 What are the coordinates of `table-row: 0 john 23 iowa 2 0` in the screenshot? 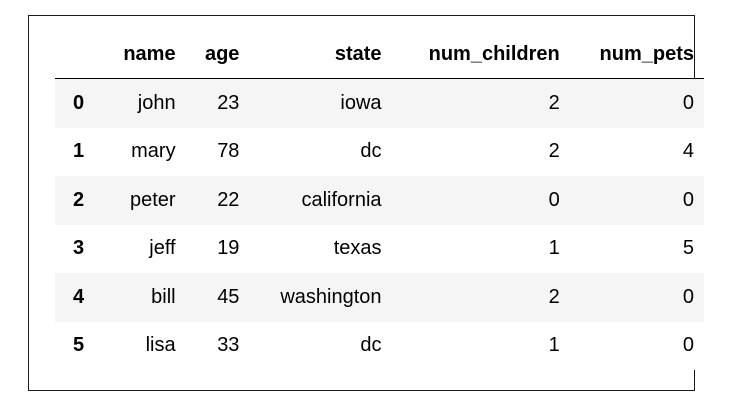 It's located at (379, 103).